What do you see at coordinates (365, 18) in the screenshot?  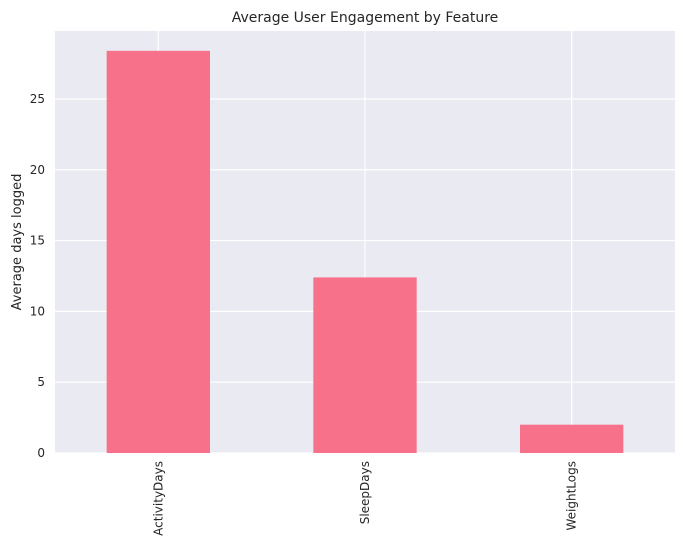 I see `chart-title: Average User Engagement by Feature` at bounding box center [365, 18].